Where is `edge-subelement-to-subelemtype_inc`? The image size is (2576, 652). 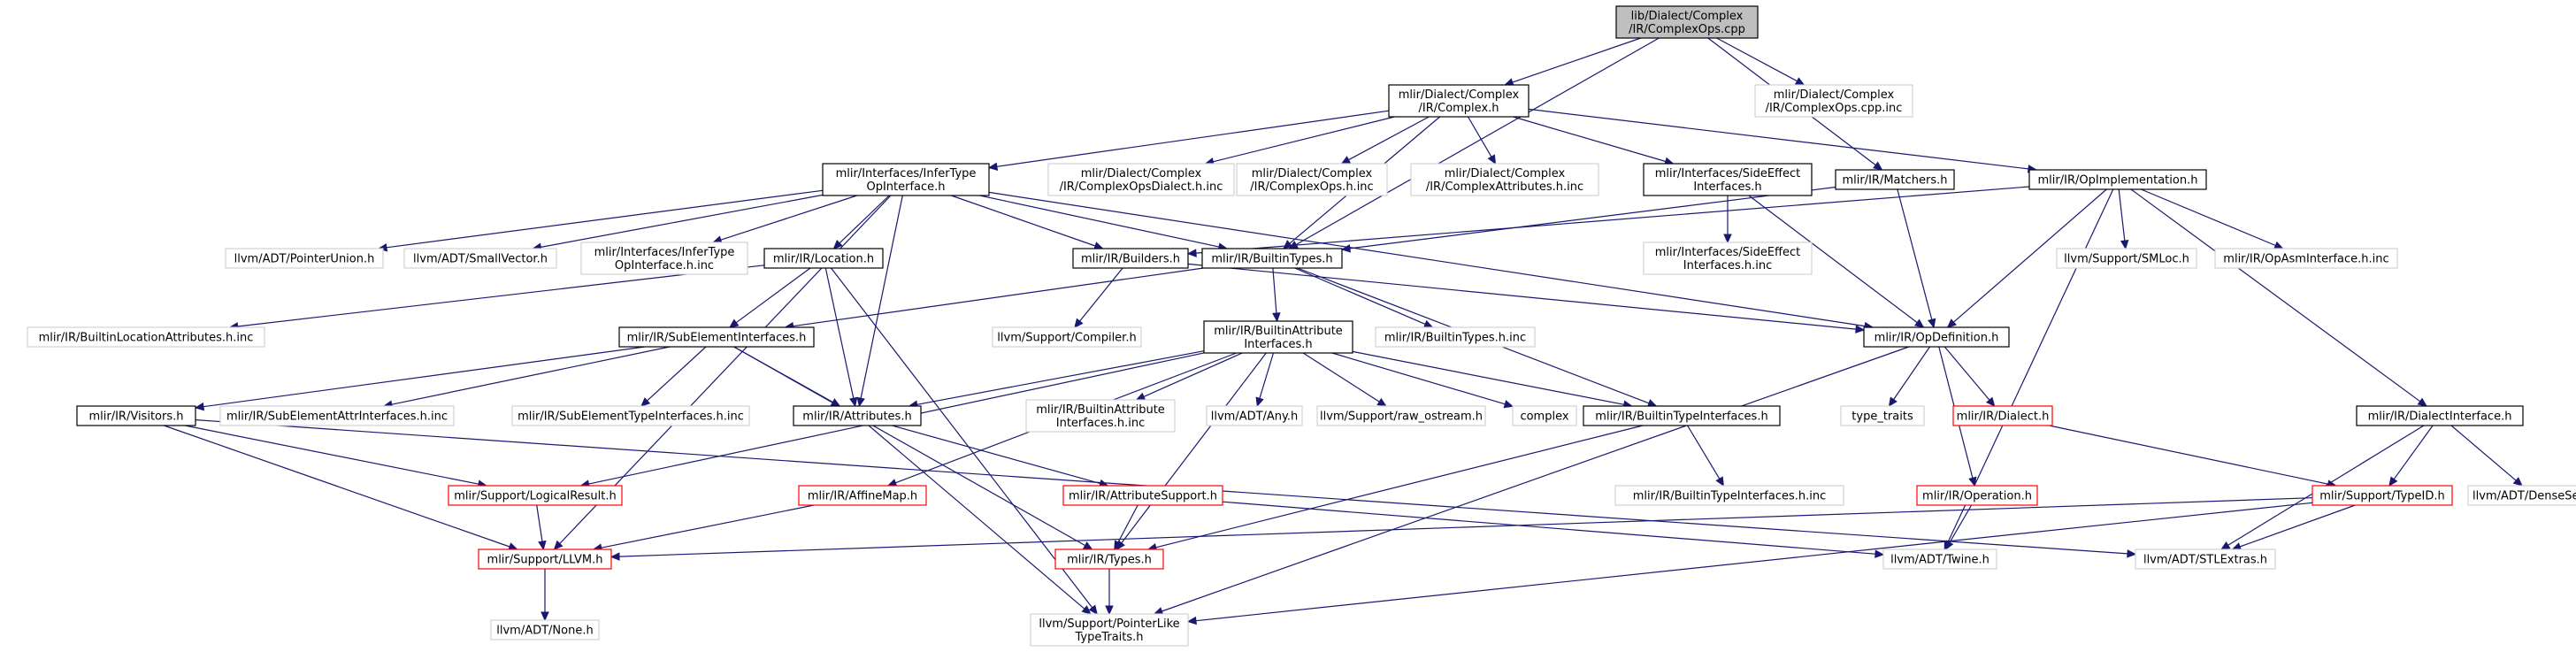 edge-subelement-to-subelemtype_inc is located at coordinates (673, 376).